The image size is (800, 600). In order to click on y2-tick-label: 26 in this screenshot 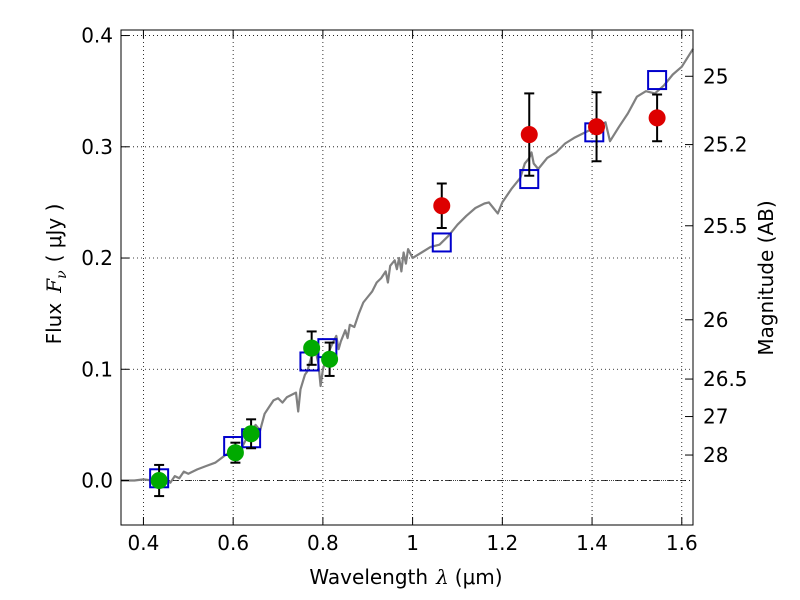, I will do `click(715, 320)`.